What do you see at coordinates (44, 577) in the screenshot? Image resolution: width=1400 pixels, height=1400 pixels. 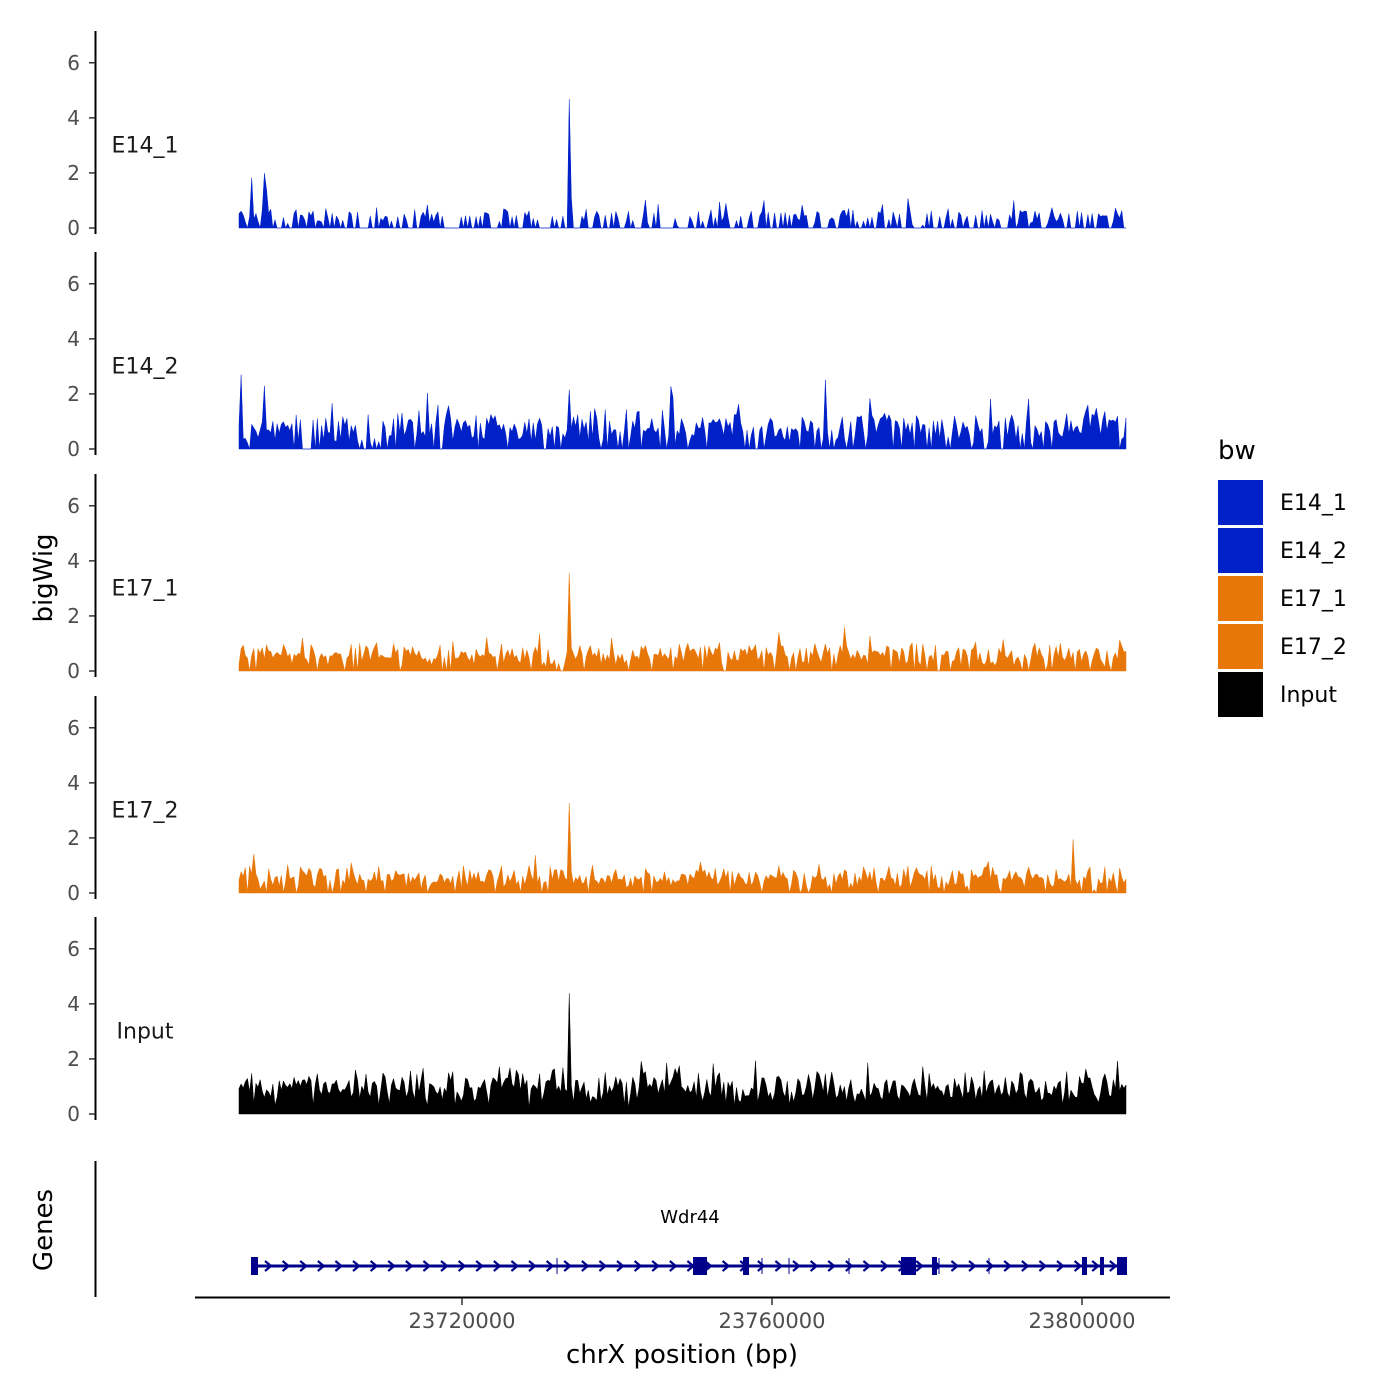 I see `y-axis-title: bigWig` at bounding box center [44, 577].